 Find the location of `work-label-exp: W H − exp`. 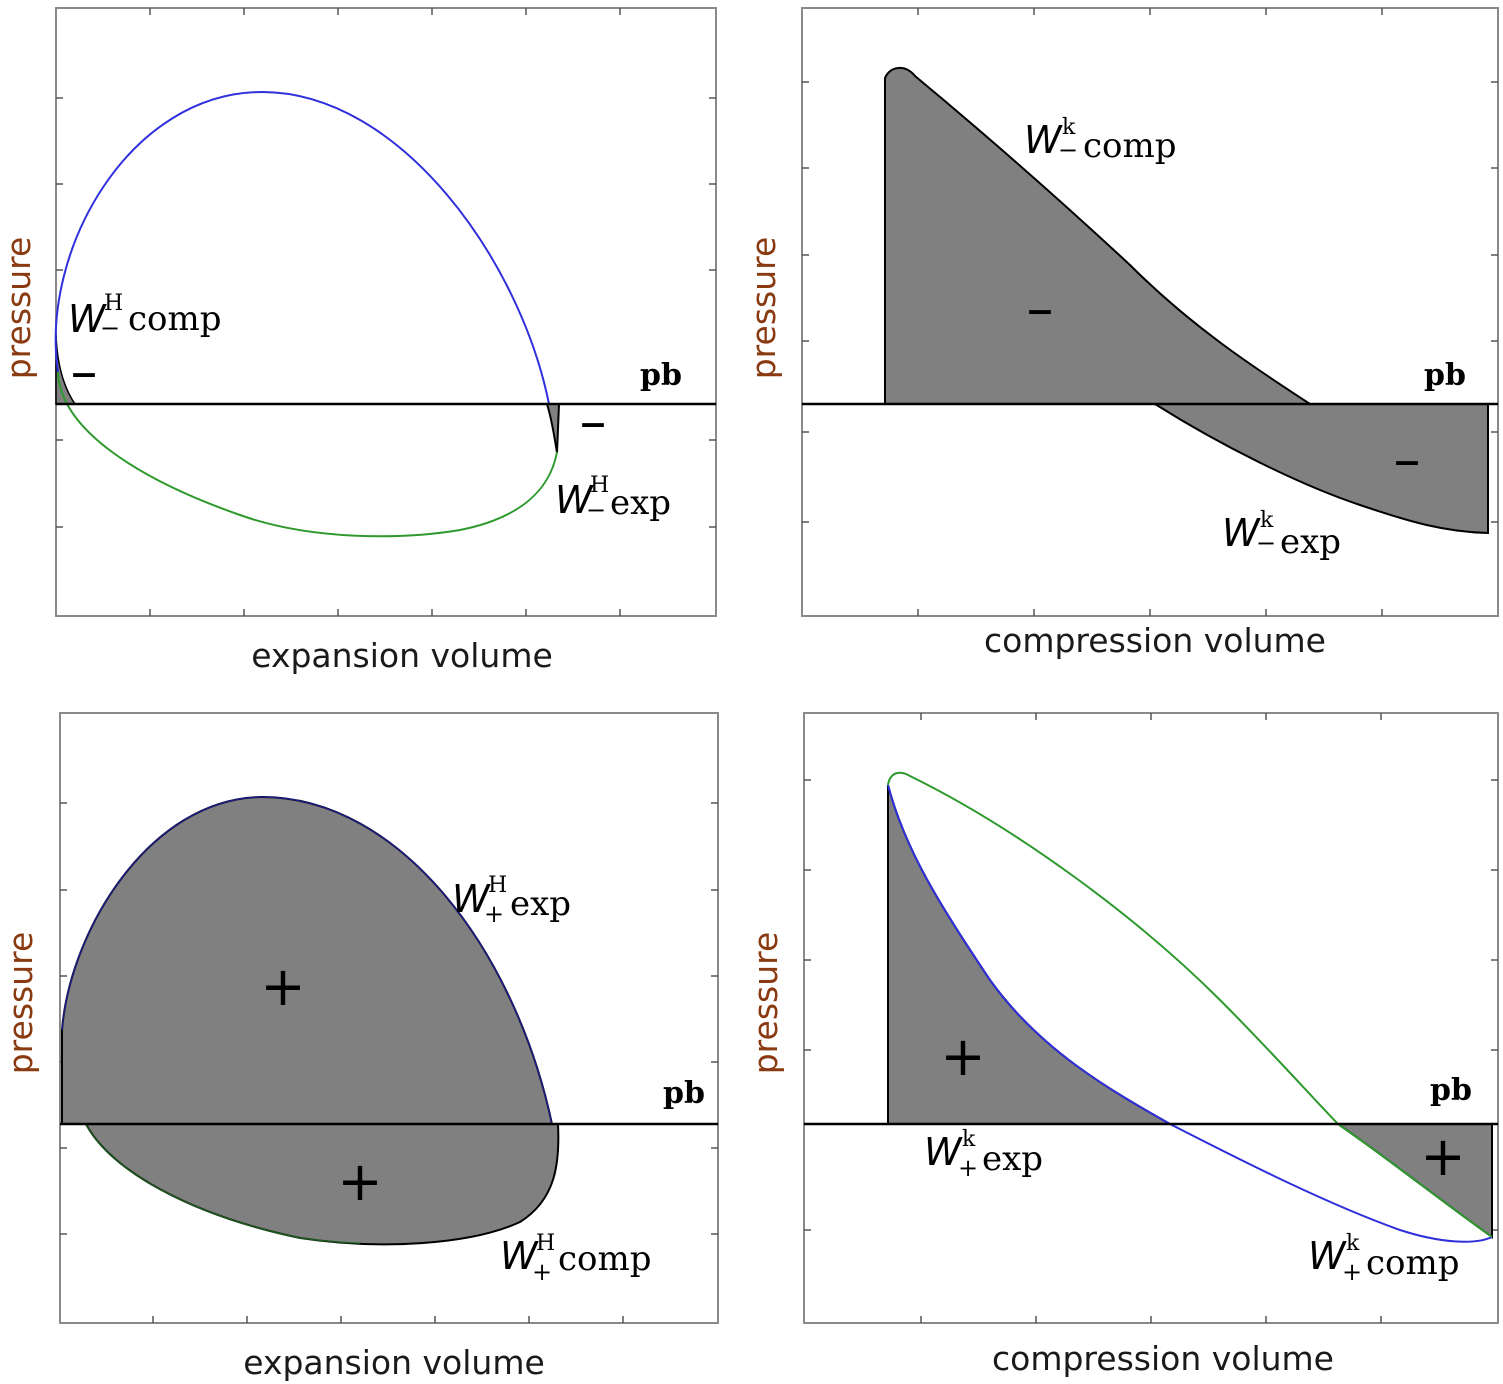

work-label-exp: W H − exp is located at coordinates (613, 498).